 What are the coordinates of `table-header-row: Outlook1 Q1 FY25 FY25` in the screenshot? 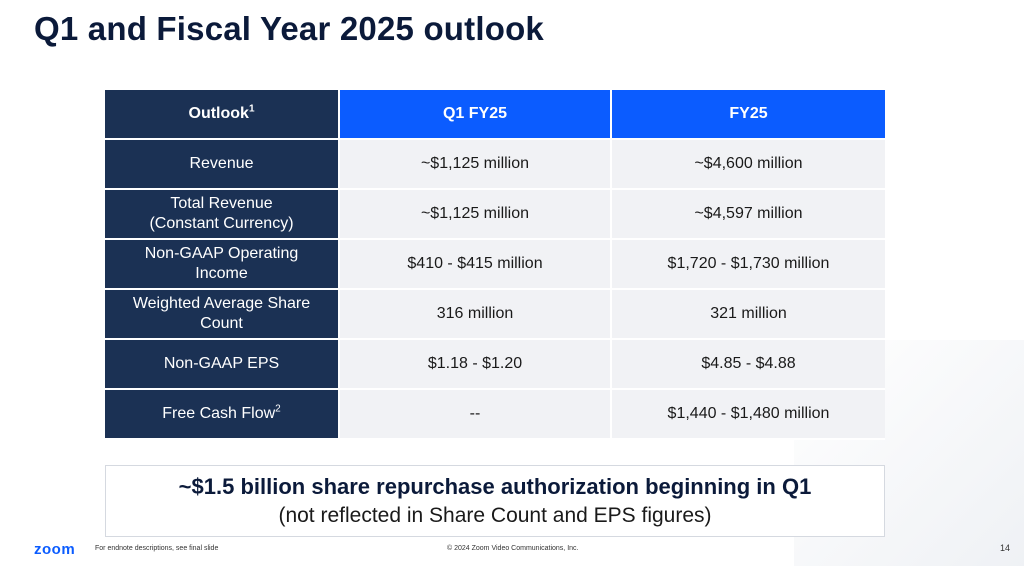 It's located at (495, 115).